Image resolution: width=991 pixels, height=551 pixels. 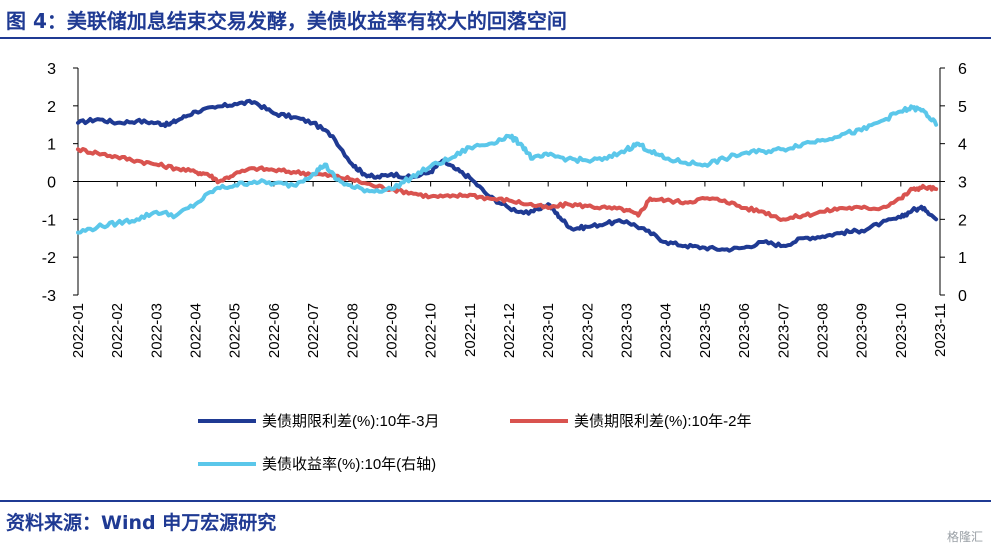 I want to click on x-tick-label: 2022-06, so click(x=274, y=330).